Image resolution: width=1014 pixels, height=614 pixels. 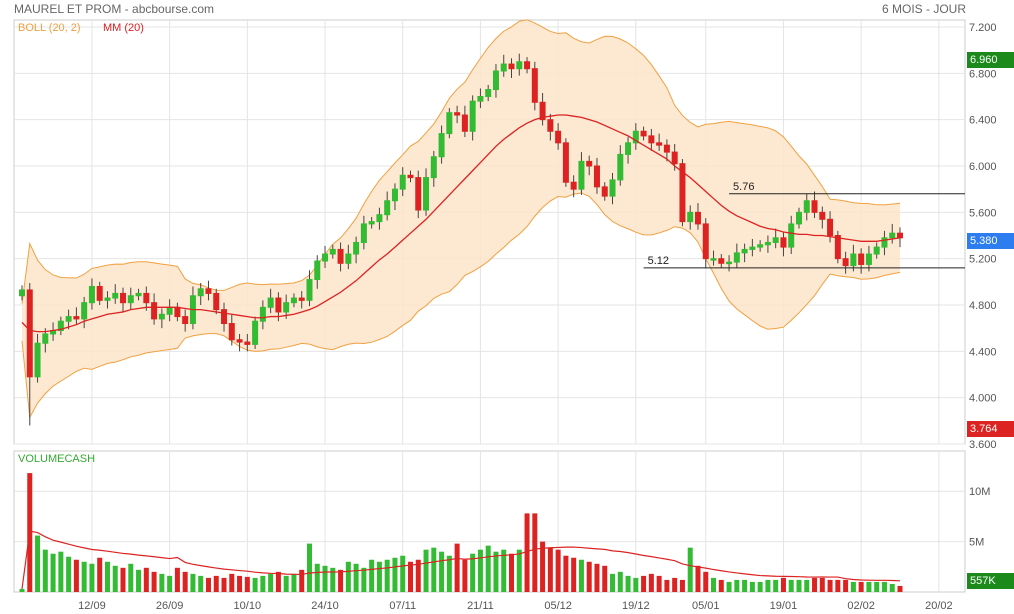 What do you see at coordinates (983, 121) in the screenshot?
I see `price-tick-label: 6.400` at bounding box center [983, 121].